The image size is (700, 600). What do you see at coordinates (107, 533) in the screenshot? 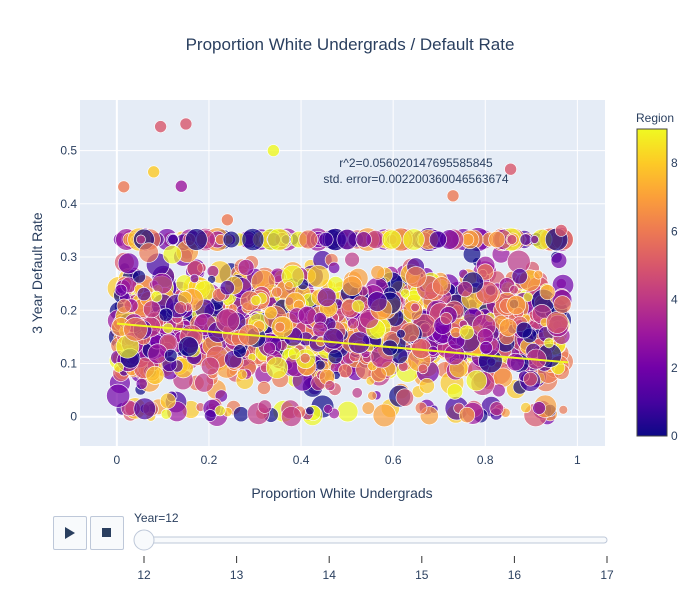
I see `stop-button` at bounding box center [107, 533].